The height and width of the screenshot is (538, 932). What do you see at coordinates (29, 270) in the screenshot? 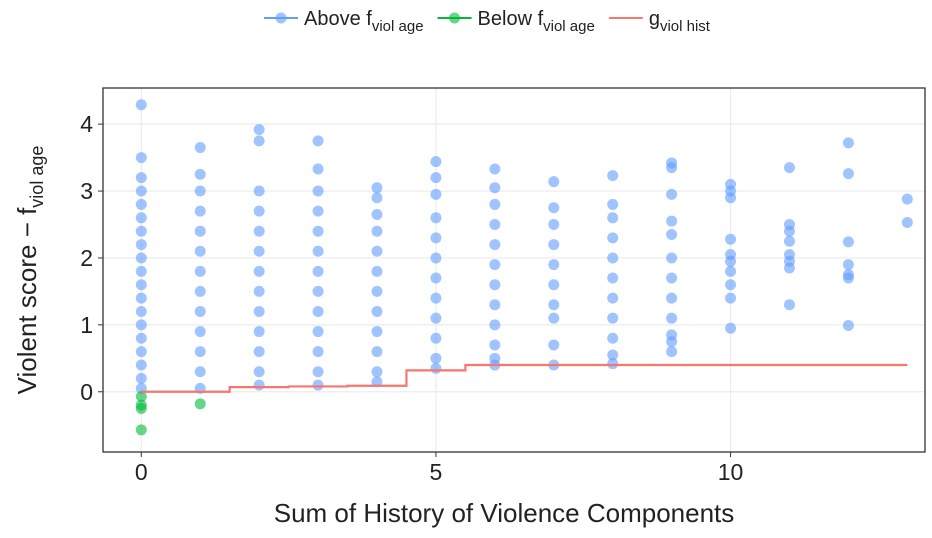
I see `y-axis-title: Violent score − fviol age` at bounding box center [29, 270].